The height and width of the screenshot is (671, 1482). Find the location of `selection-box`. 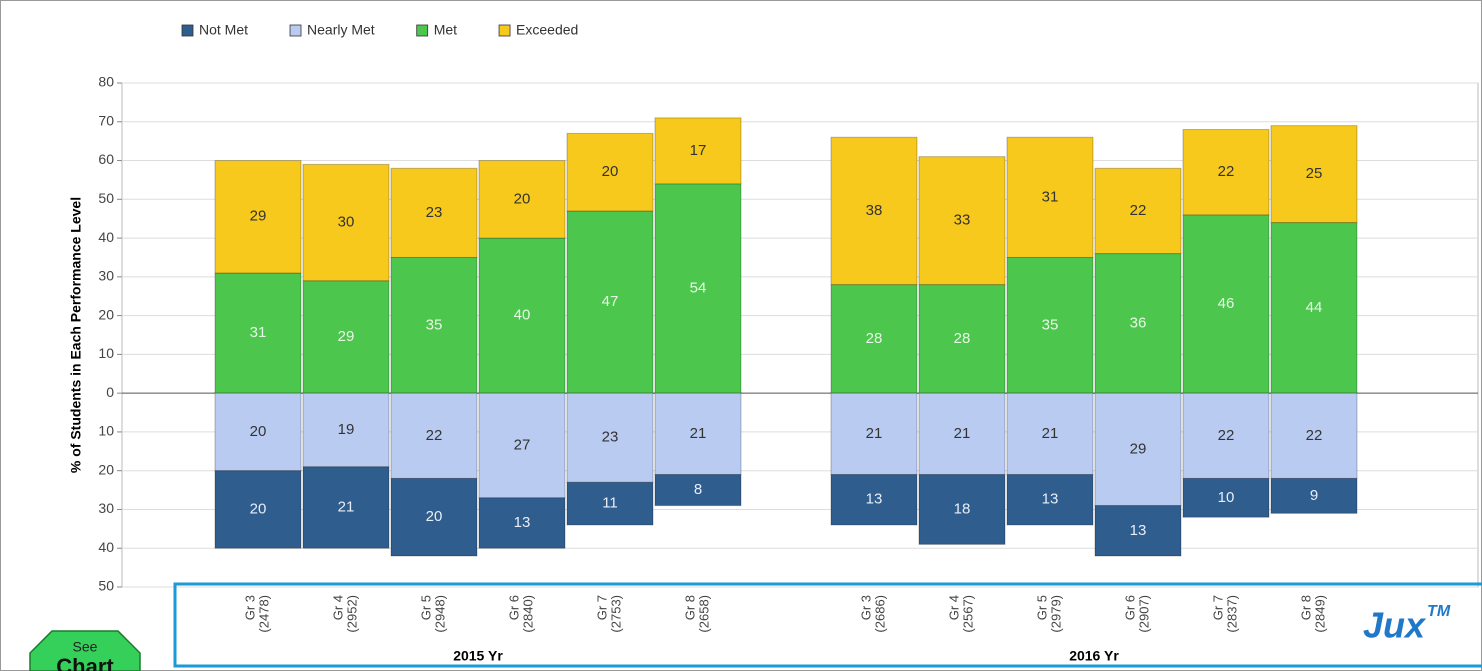

selection-box is located at coordinates (827, 625).